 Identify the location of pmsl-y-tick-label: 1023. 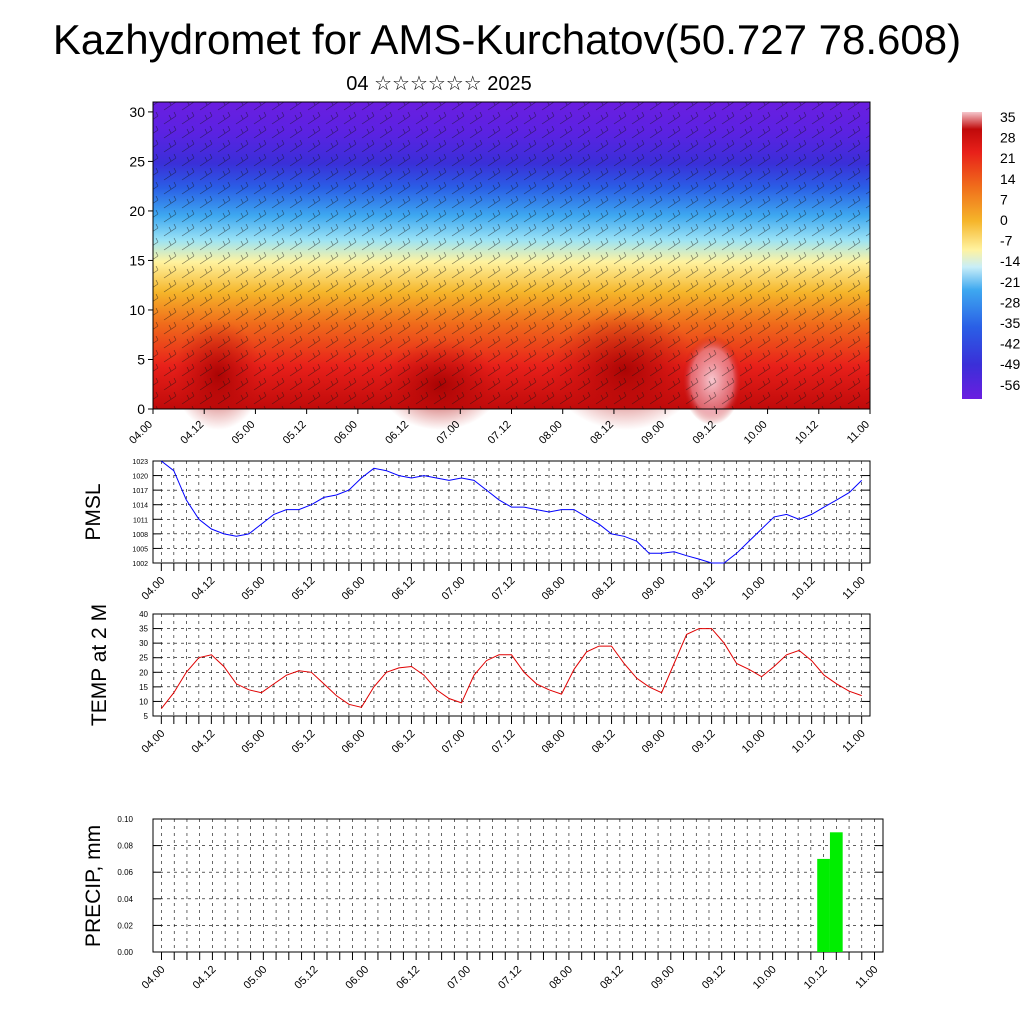
(140, 462).